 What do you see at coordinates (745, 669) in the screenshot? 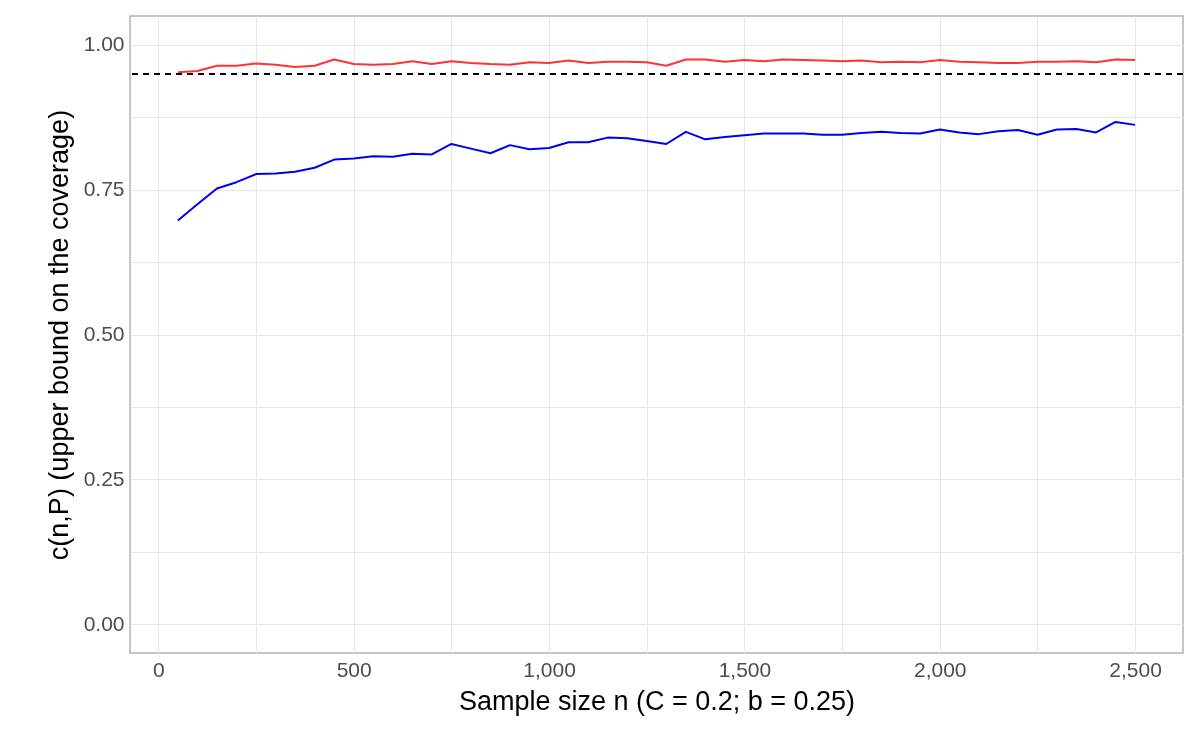
I see `x-tick-label: 1,500` at bounding box center [745, 669].